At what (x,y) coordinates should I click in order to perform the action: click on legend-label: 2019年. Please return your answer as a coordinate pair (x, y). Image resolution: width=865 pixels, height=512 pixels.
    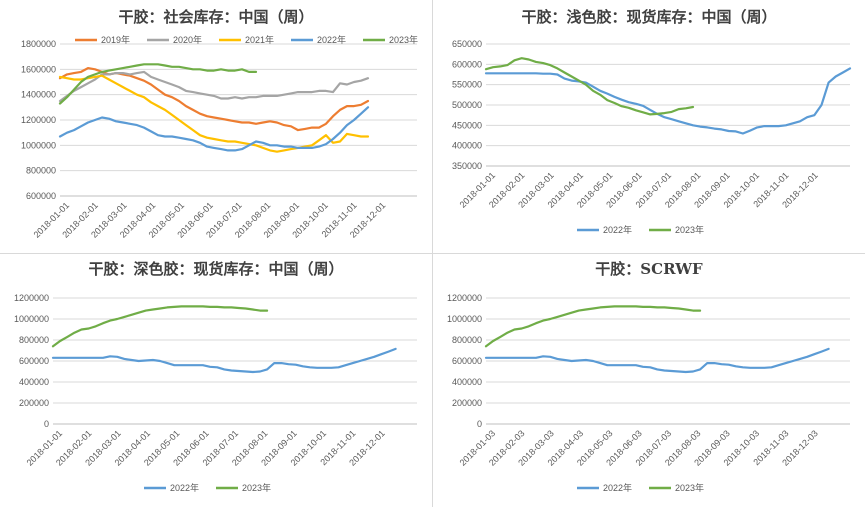
    Looking at the image, I should click on (115, 39).